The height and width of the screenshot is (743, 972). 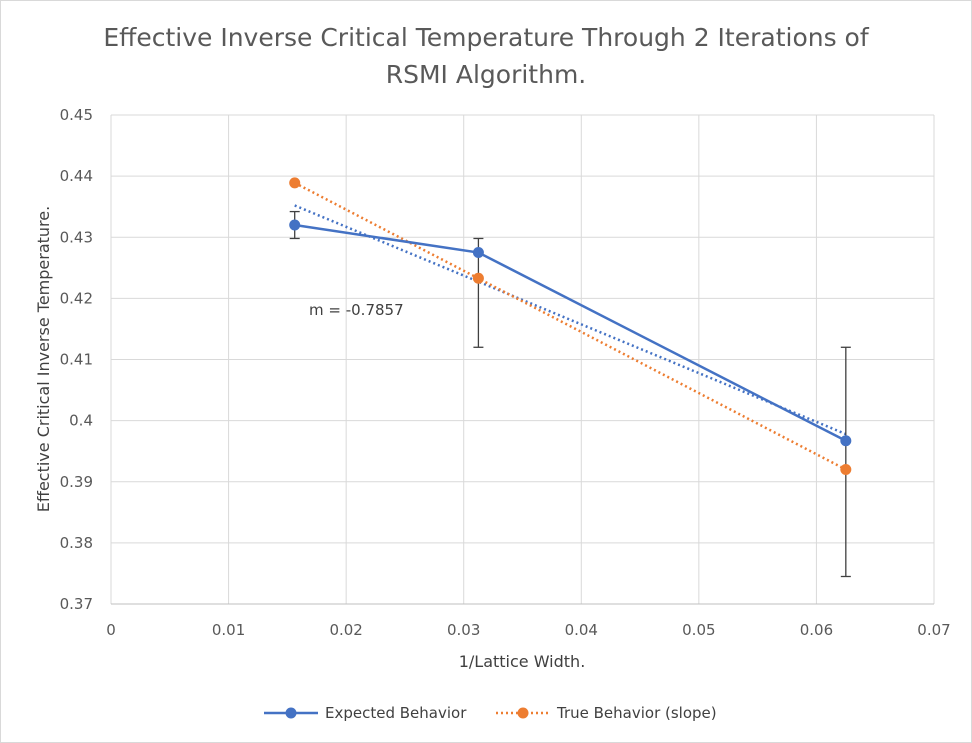 What do you see at coordinates (396, 713) in the screenshot?
I see `legend-label-1: Expected Behavior` at bounding box center [396, 713].